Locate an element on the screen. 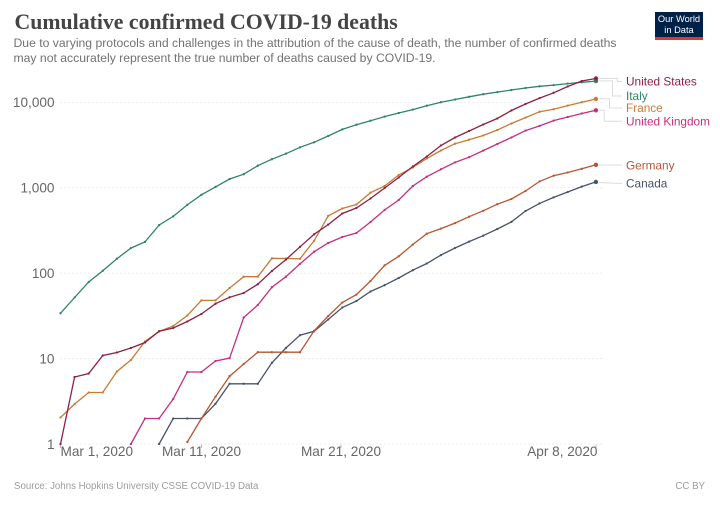  svg-text: United States is located at coordinates (661, 82).